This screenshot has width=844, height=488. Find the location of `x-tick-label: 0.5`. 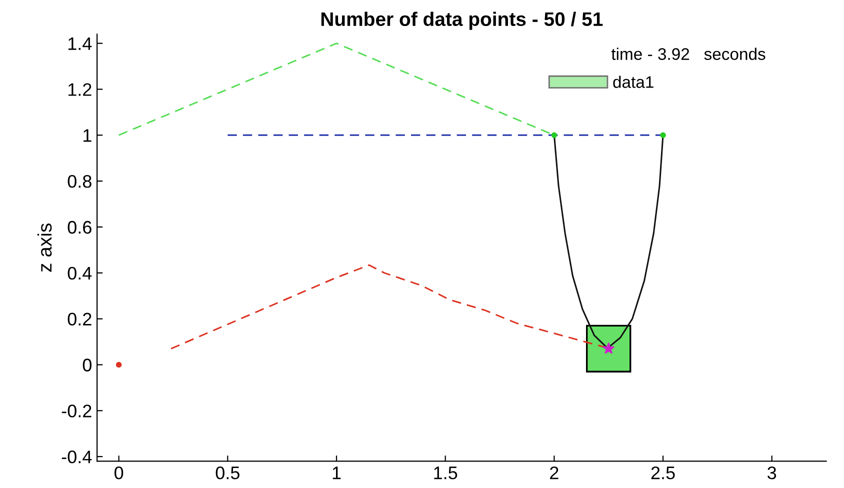

x-tick-label: 0.5 is located at coordinates (228, 473).